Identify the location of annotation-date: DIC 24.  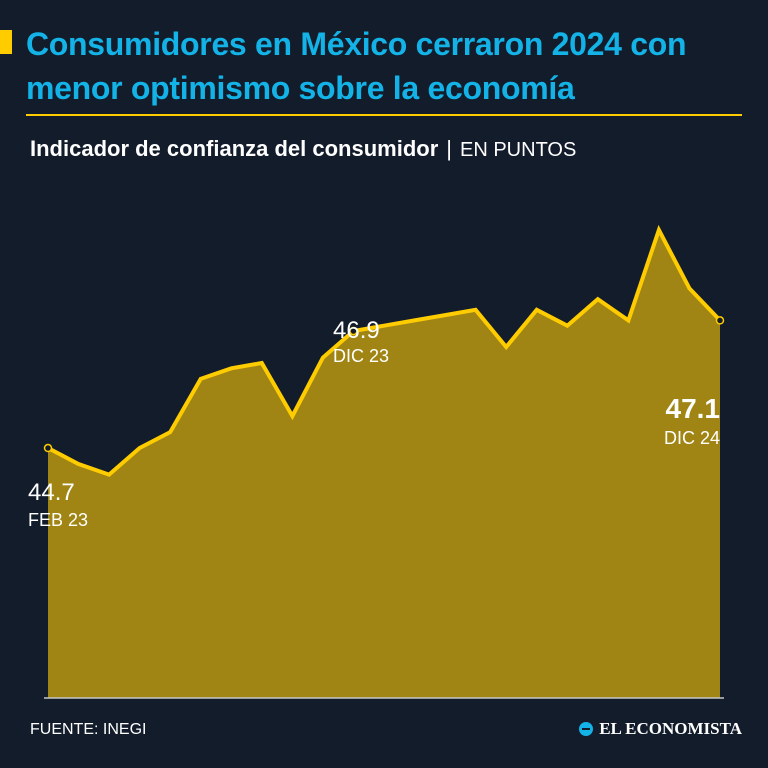
(692, 438).